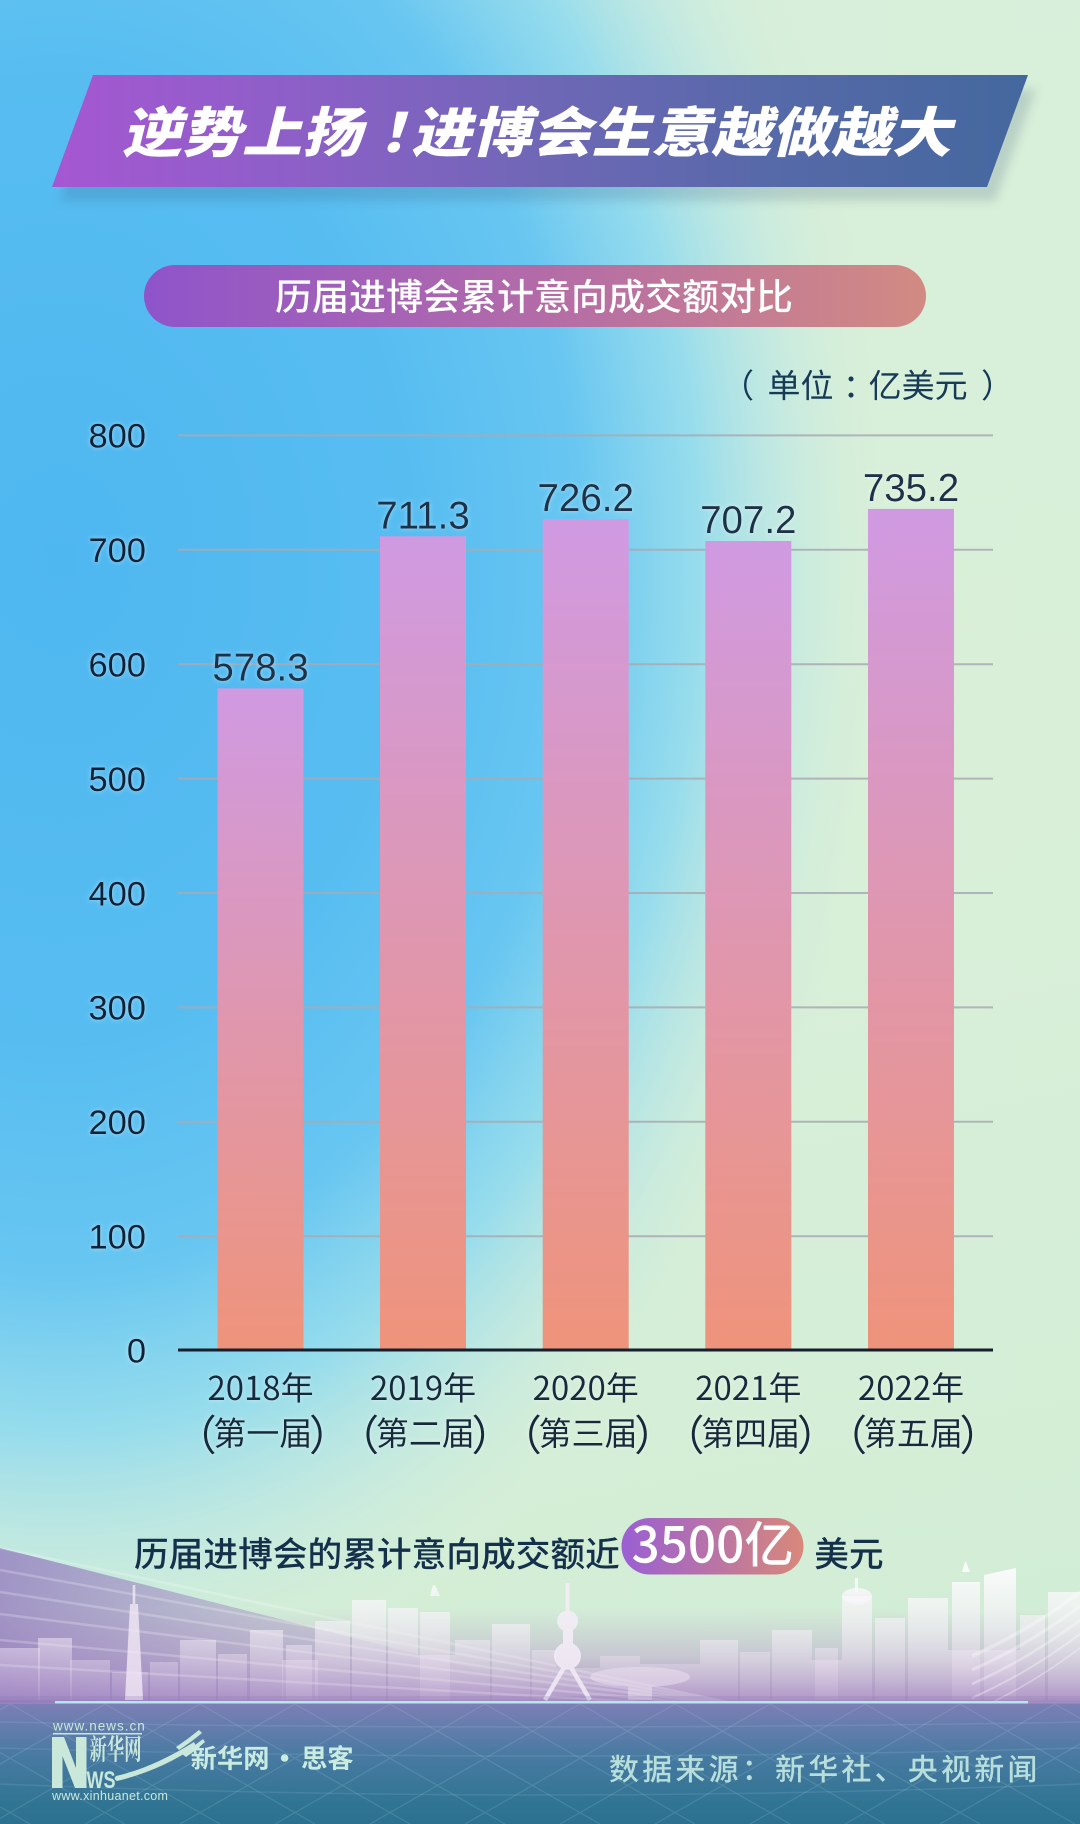 This screenshot has width=1080, height=1824. I want to click on svg-text: 735.2, so click(911, 488).